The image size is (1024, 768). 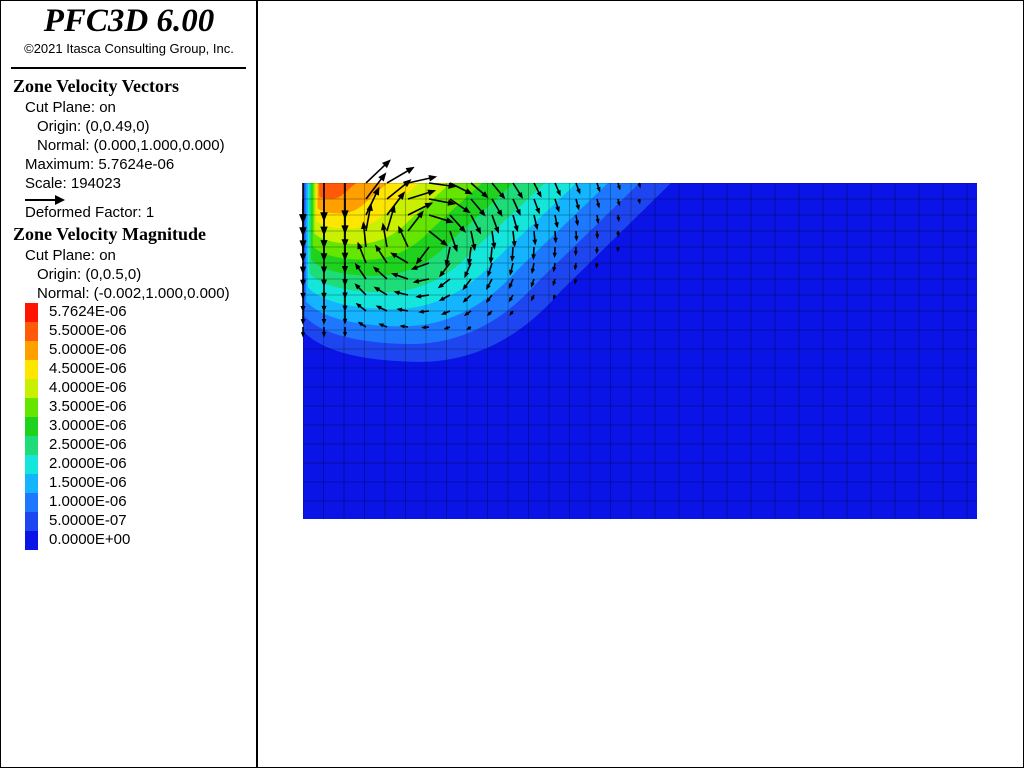 I want to click on legend-label: 4.5000E-06, so click(x=88, y=368).